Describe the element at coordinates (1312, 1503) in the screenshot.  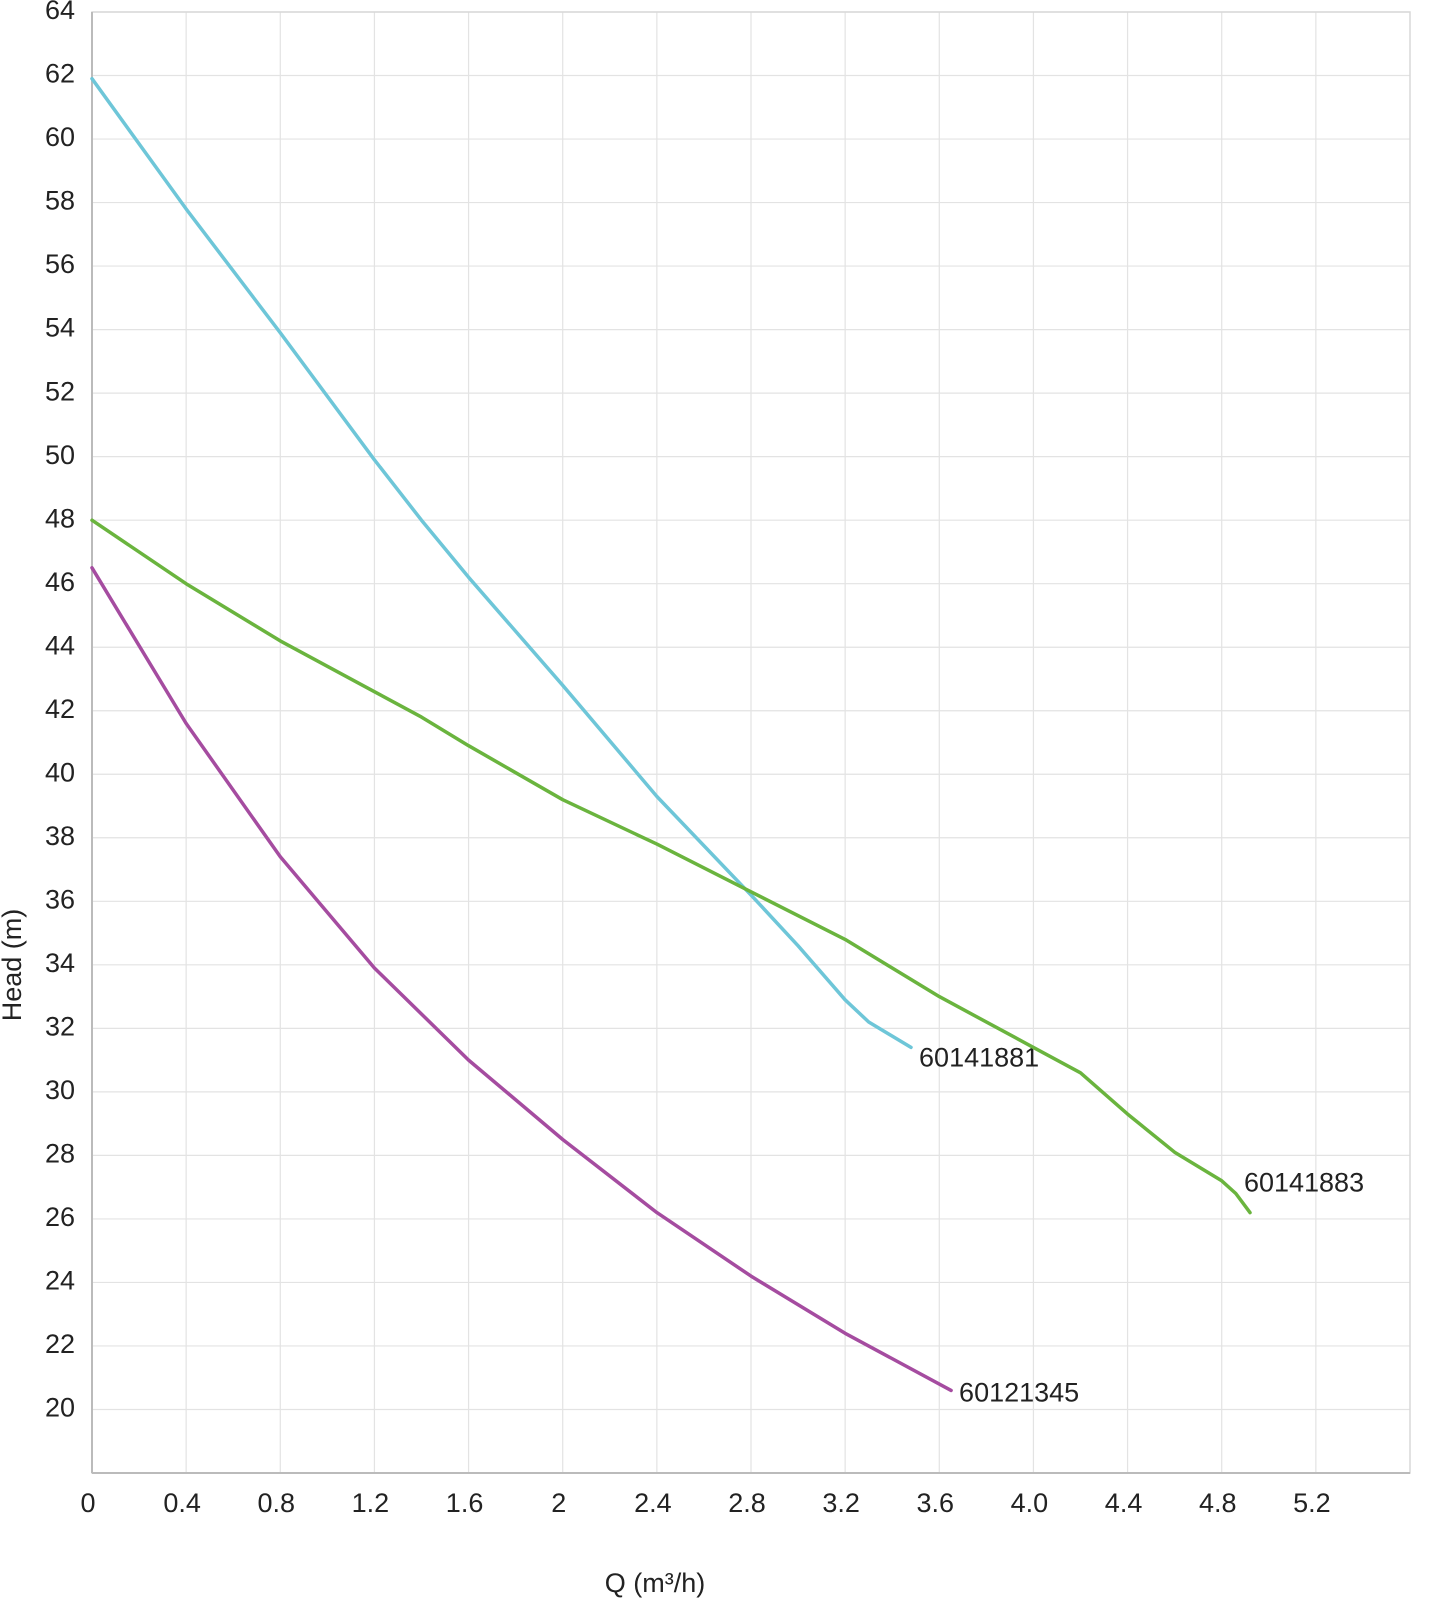
I see `x-tick-label: 5.2` at that location.